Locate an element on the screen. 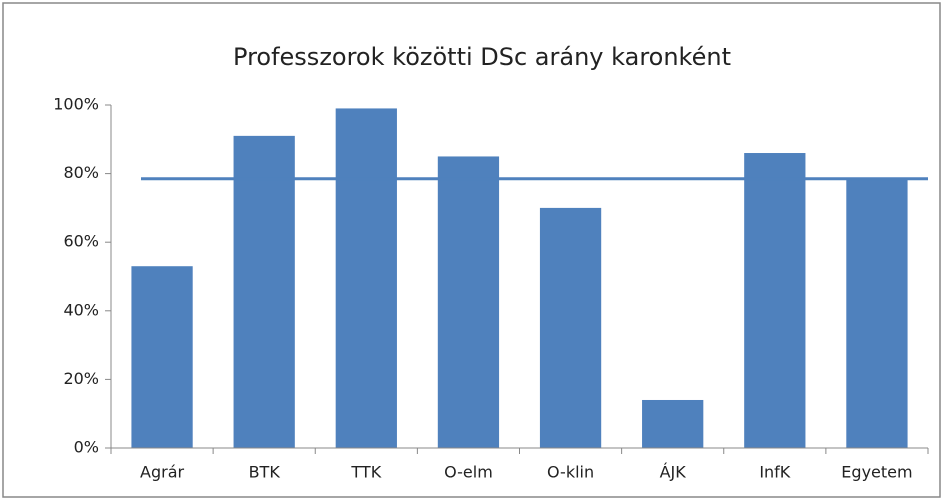 This screenshot has width=944, height=502. x-tick-label: Egyetem is located at coordinates (876, 472).